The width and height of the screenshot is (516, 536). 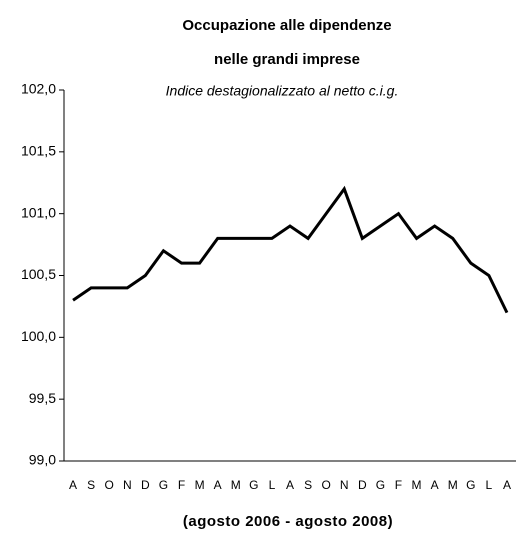 I want to click on y-tick-label: 99,5, so click(x=42, y=398).